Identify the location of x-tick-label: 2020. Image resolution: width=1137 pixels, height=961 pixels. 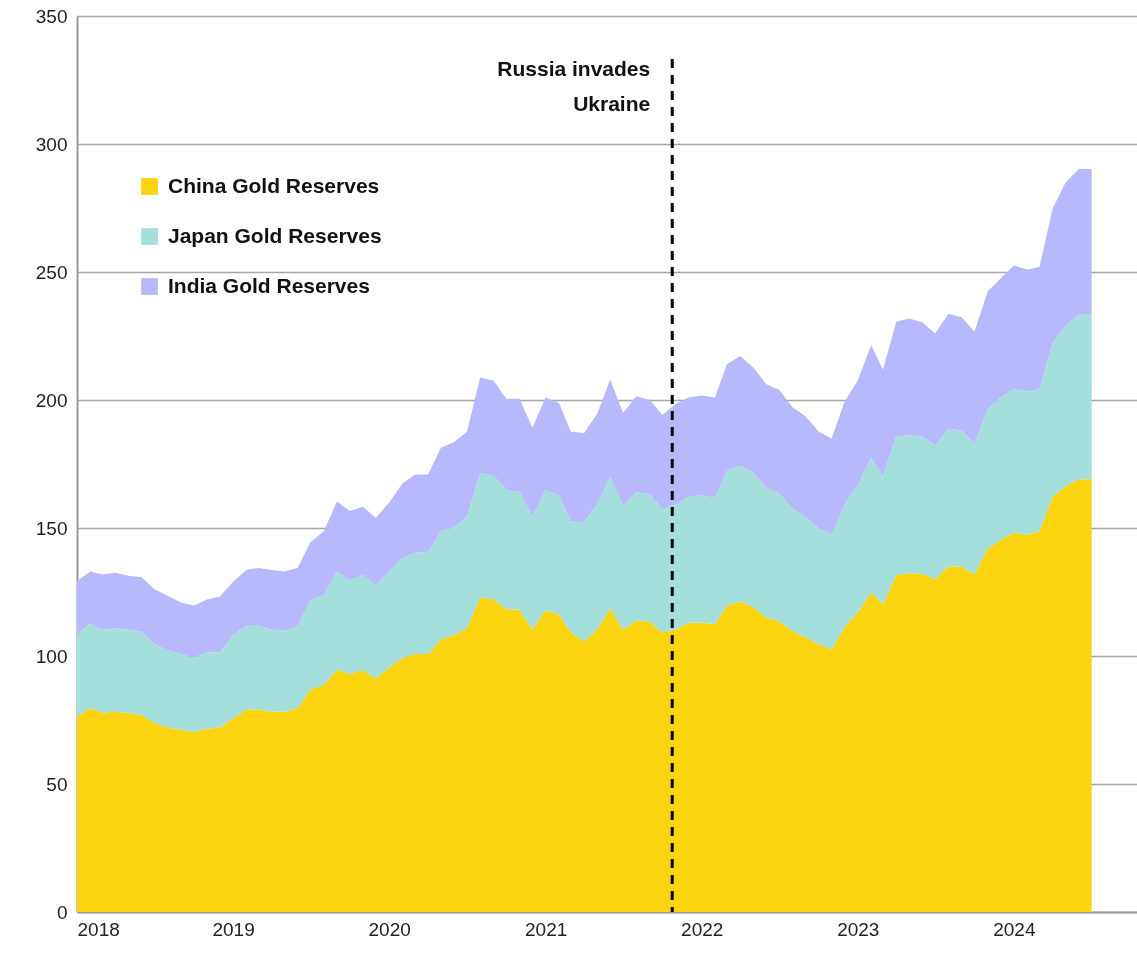
(389, 929).